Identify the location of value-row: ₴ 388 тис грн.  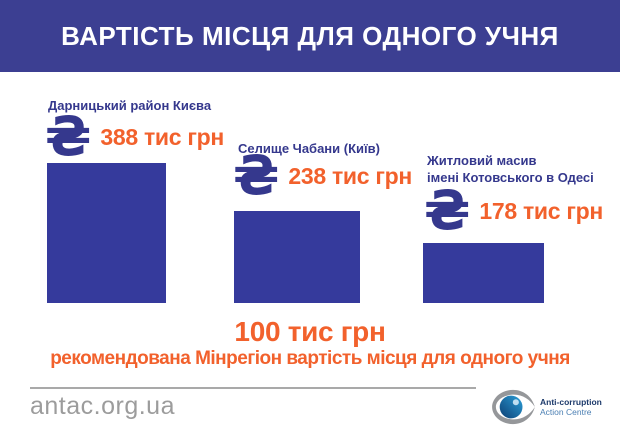
(134, 136).